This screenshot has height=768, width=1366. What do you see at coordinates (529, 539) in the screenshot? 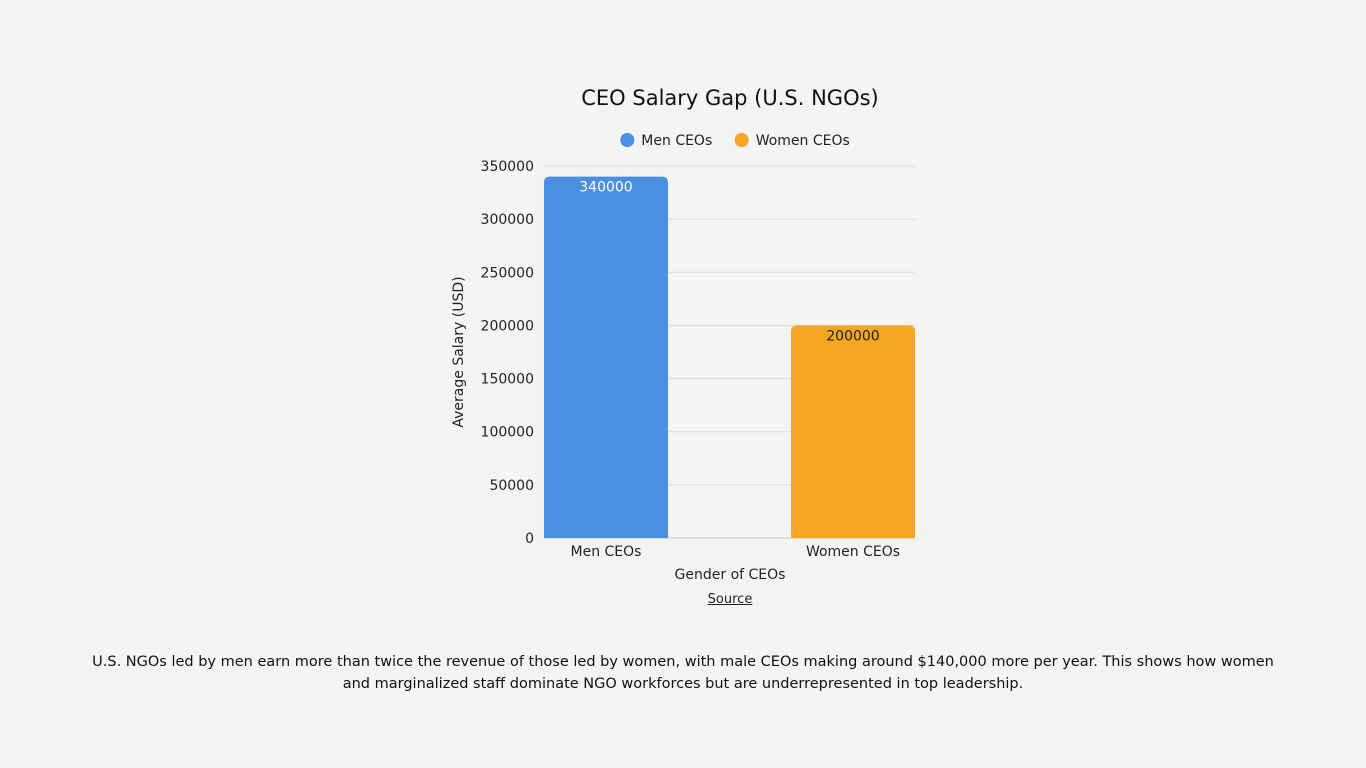
I see `y-tick-label: 0` at bounding box center [529, 539].